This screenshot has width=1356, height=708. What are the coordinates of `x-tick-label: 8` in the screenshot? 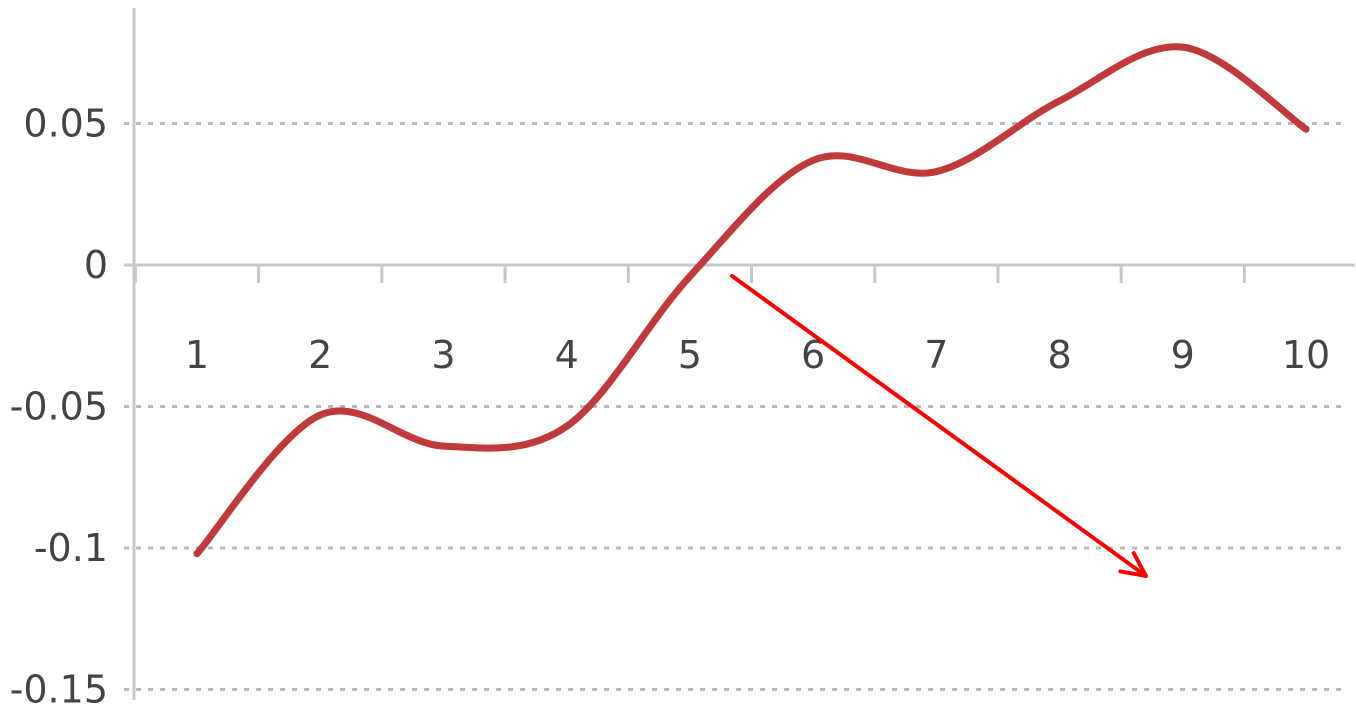 It's located at (1059, 355).